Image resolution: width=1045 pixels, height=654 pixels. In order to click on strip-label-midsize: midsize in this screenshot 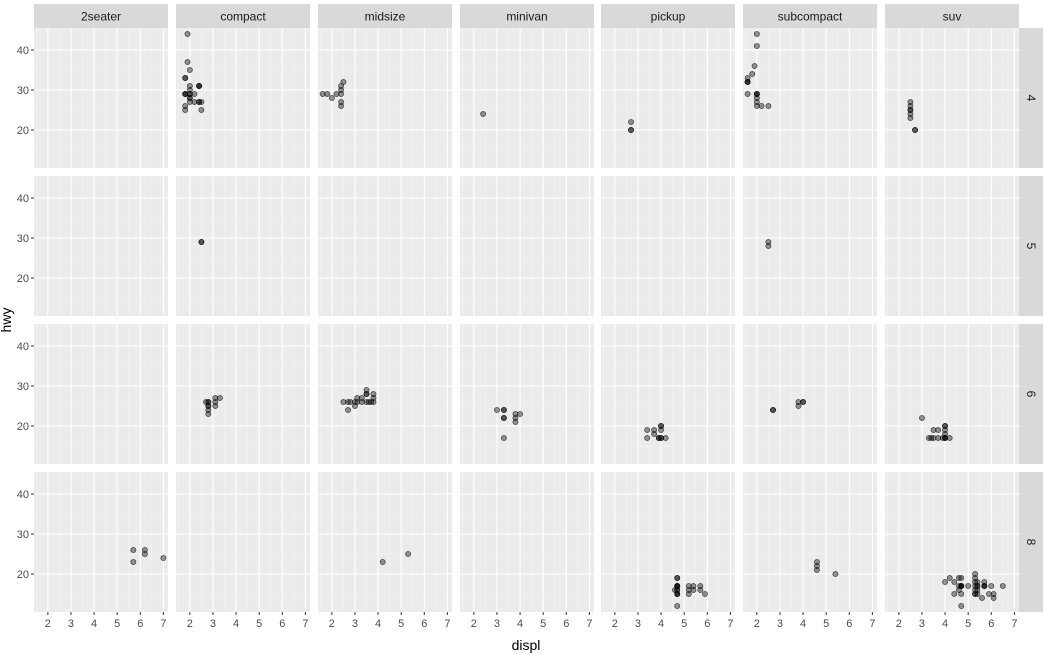, I will do `click(385, 17)`.